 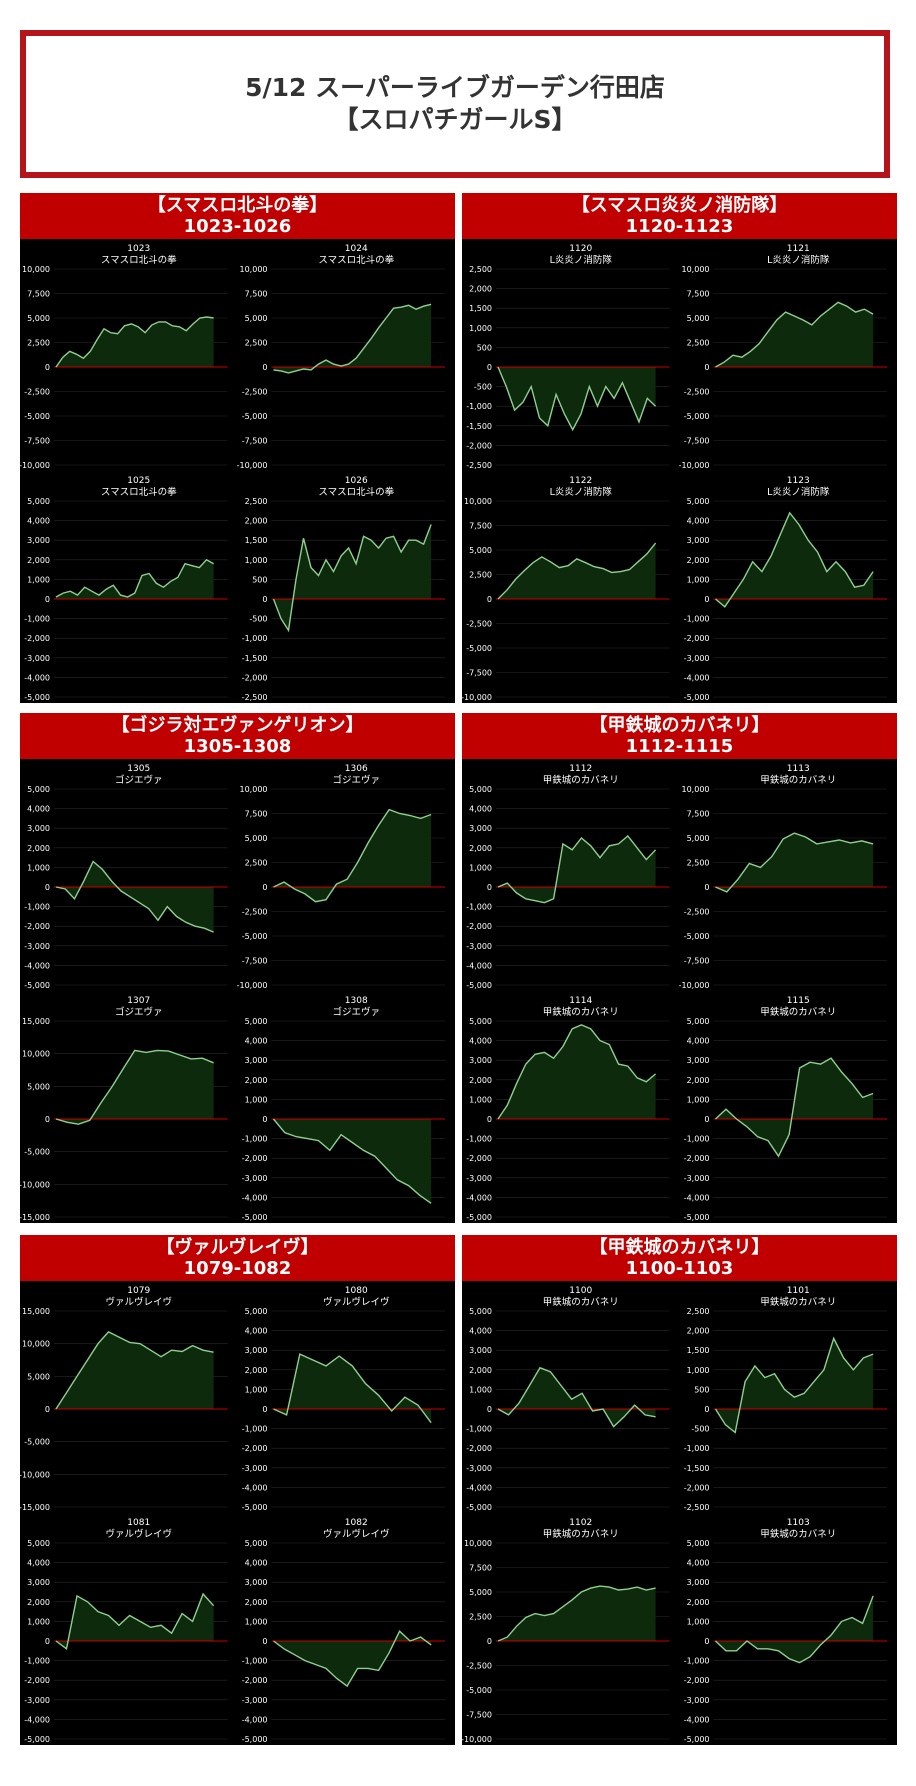 What do you see at coordinates (580, 1291) in the screenshot?
I see `chart-id: 1100` at bounding box center [580, 1291].